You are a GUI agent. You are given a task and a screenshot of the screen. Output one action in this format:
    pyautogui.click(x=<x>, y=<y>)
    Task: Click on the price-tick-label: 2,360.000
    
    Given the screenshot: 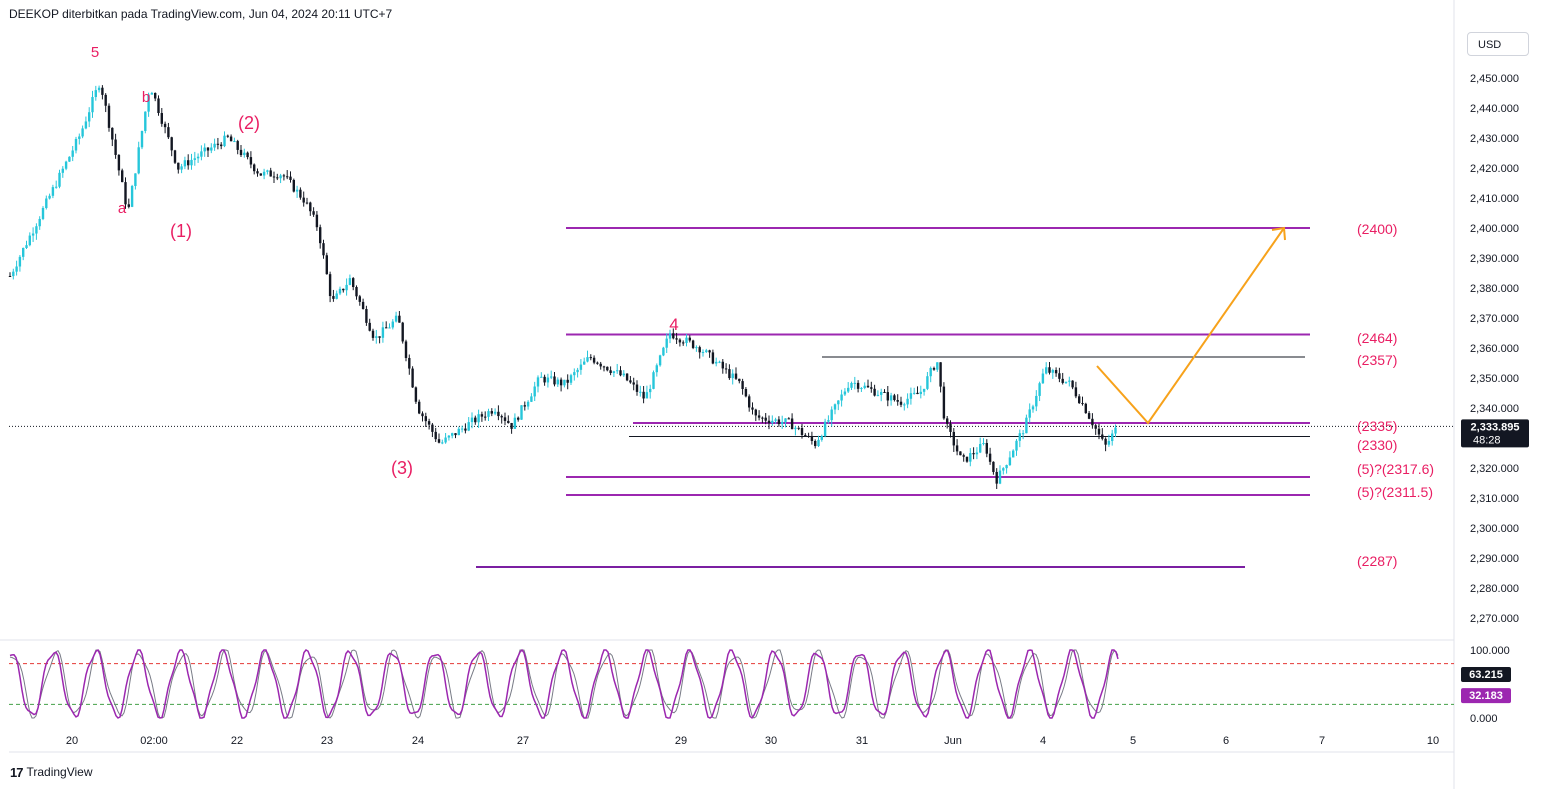 What is the action you would take?
    pyautogui.click(x=1494, y=349)
    